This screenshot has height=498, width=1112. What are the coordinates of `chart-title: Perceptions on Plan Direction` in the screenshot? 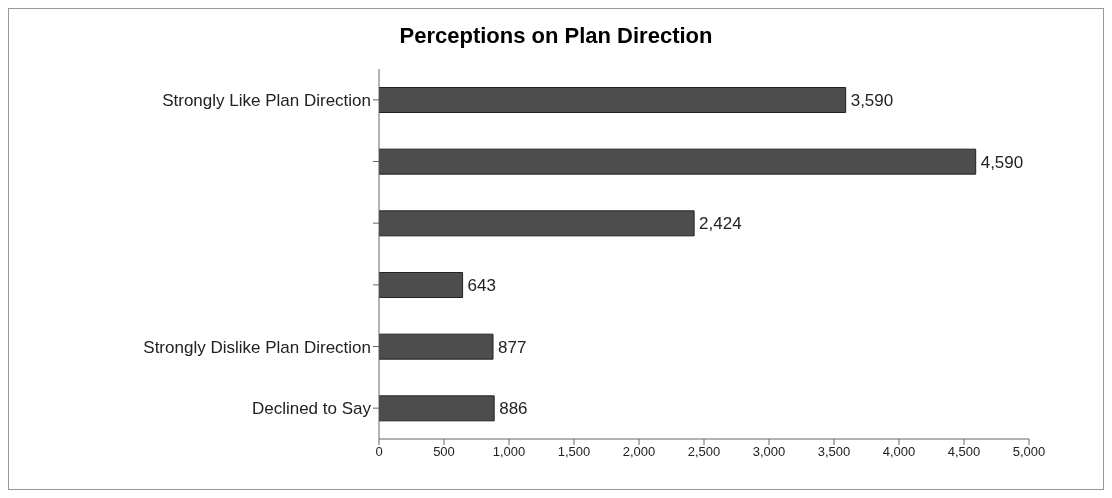 It's located at (556, 36).